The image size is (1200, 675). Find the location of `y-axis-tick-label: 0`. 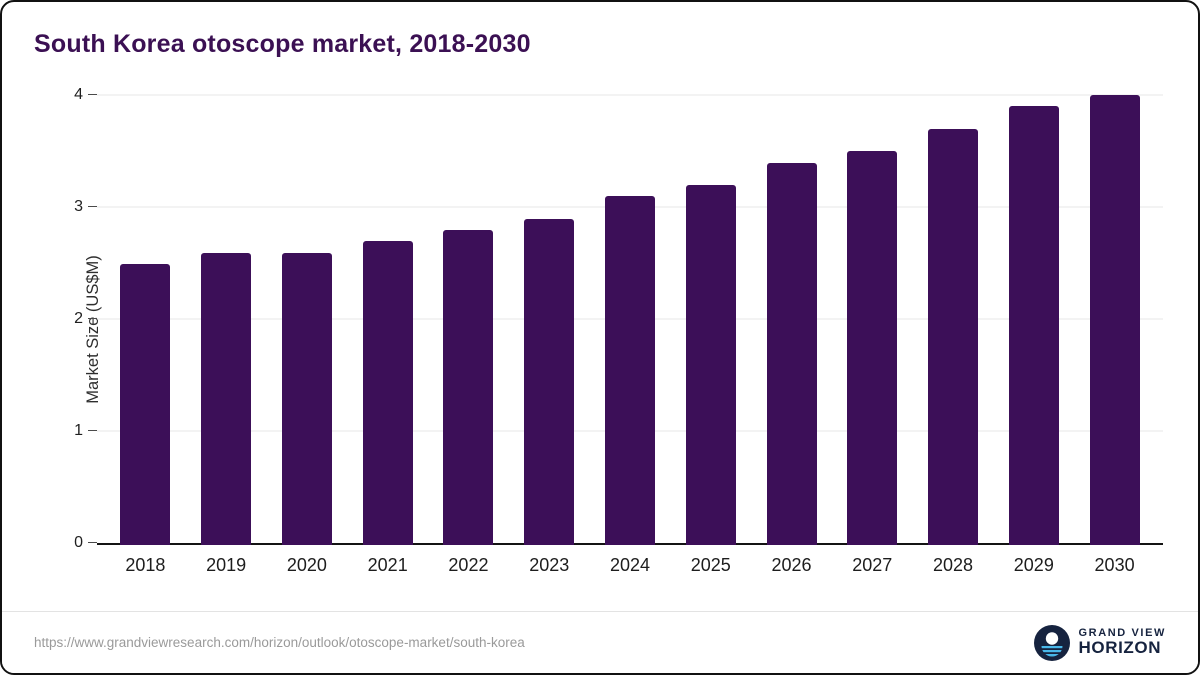

y-axis-tick-label: 0 is located at coordinates (78, 542).